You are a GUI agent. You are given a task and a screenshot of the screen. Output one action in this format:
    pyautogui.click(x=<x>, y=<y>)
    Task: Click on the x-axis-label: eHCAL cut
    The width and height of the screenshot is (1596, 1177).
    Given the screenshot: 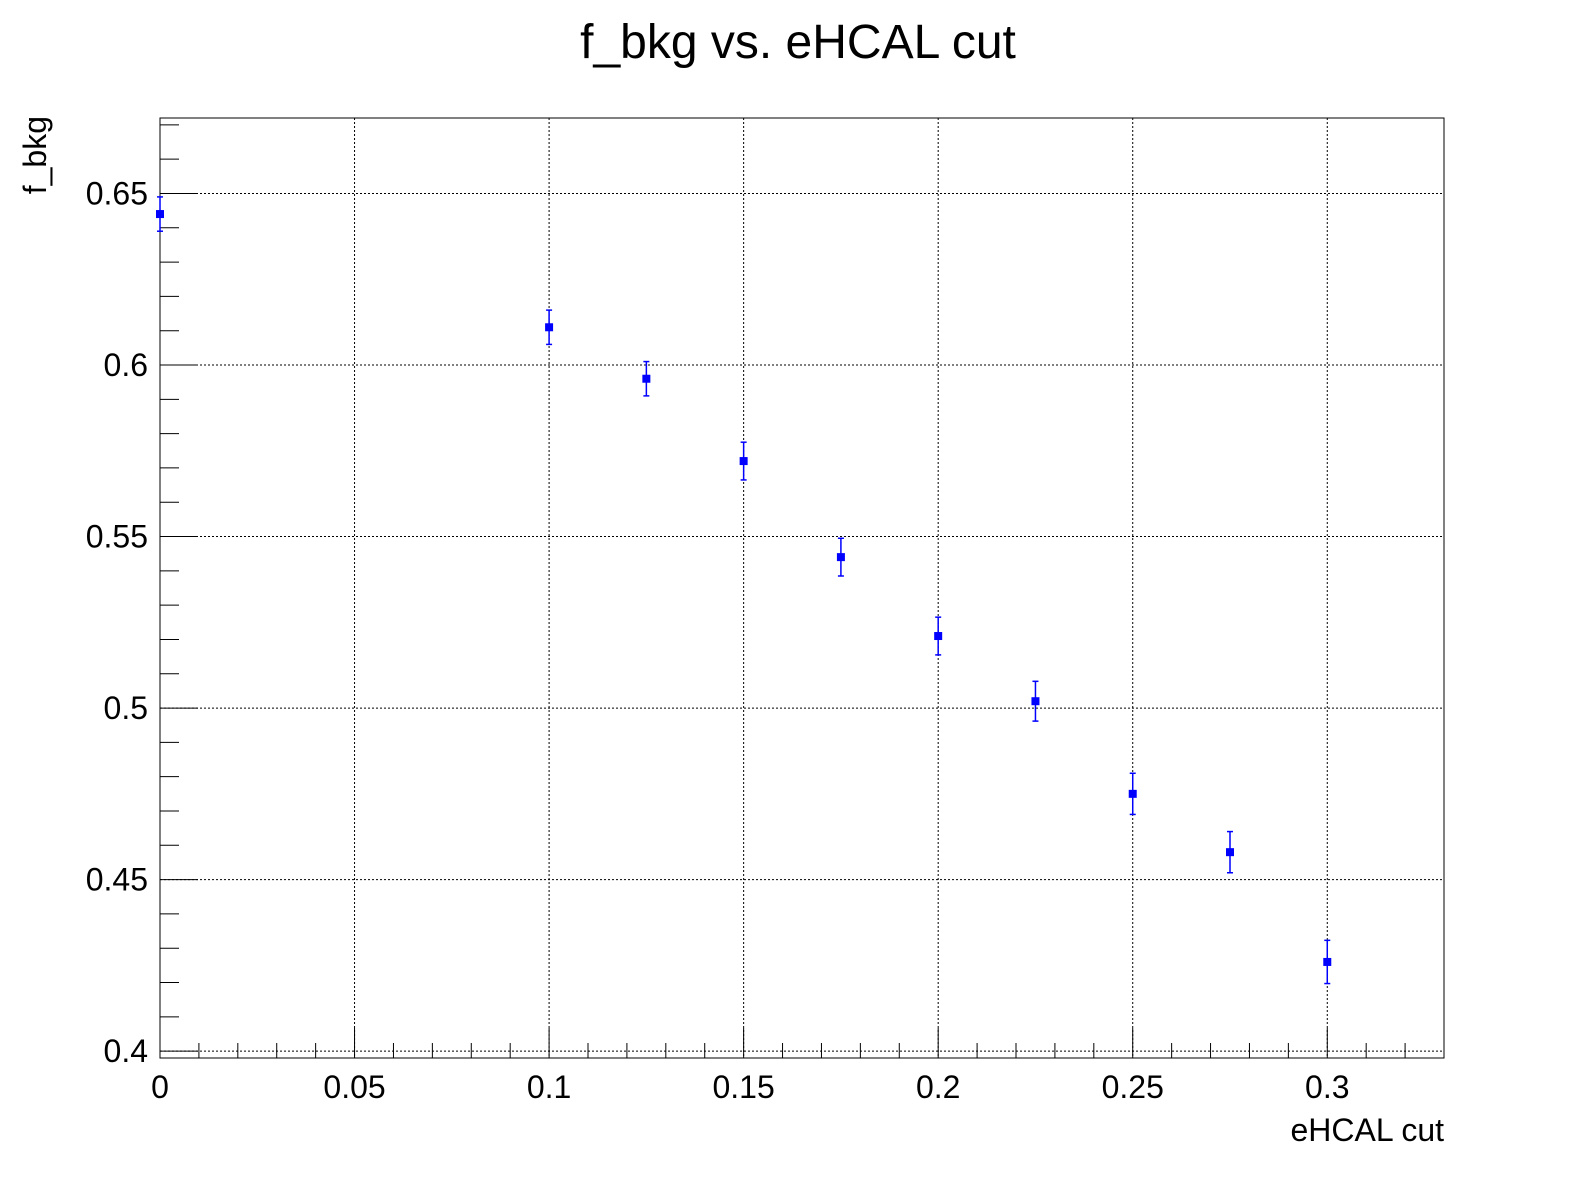 What is the action you would take?
    pyautogui.click(x=1367, y=1130)
    